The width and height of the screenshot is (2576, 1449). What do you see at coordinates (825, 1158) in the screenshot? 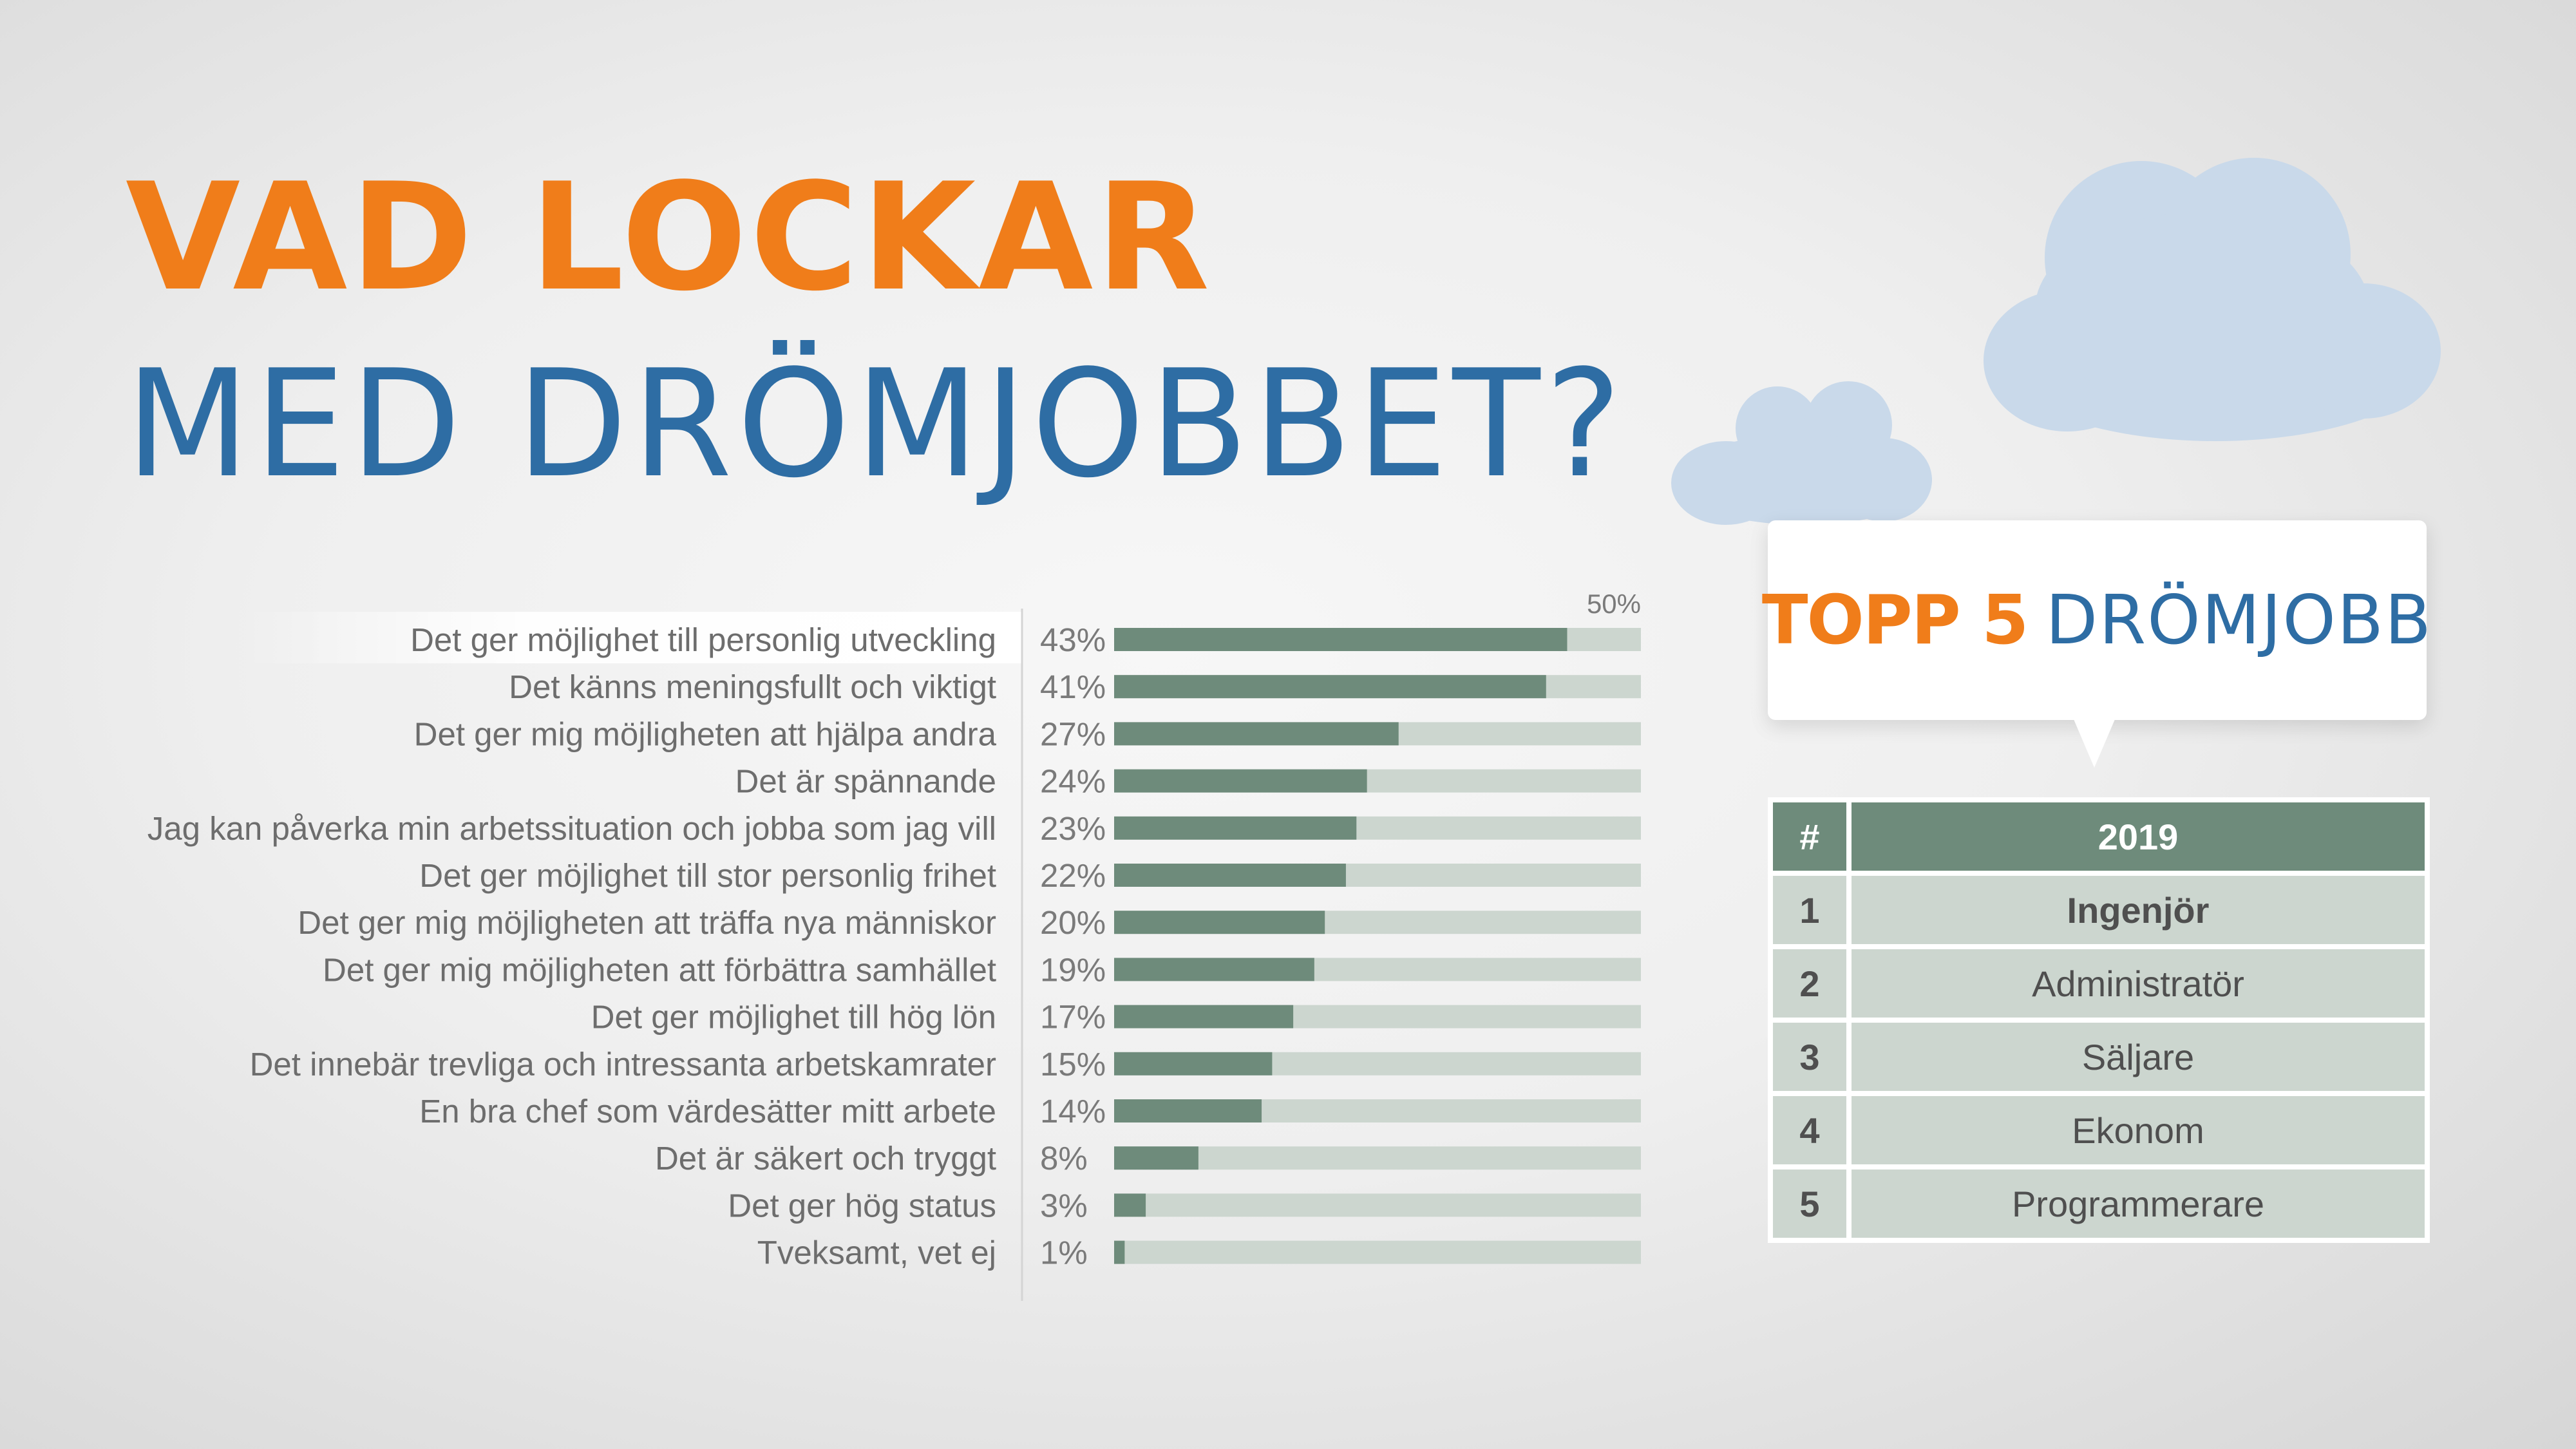
I see `category-label: Det är säkert och tryggt` at bounding box center [825, 1158].